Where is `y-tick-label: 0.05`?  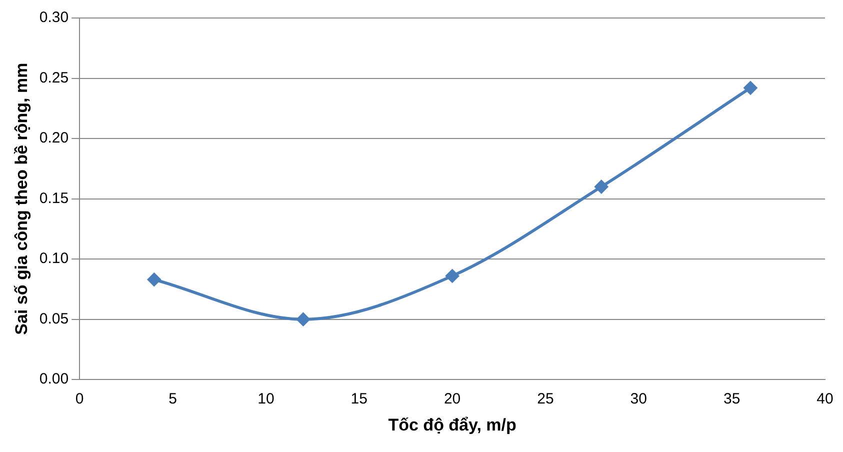 y-tick-label: 0.05 is located at coordinates (54, 319).